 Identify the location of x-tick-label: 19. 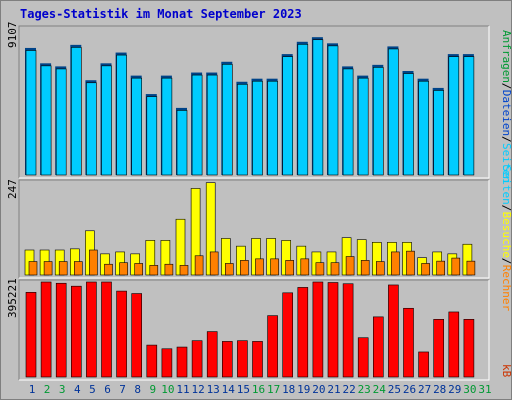
(303, 389).